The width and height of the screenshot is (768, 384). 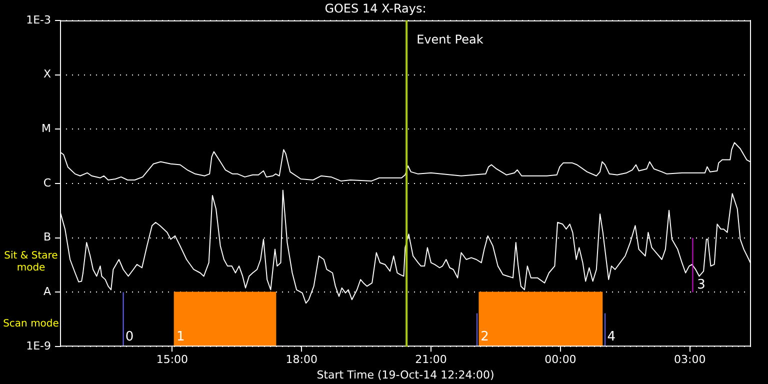 What do you see at coordinates (701, 285) in the screenshot?
I see `annotation: 3` at bounding box center [701, 285].